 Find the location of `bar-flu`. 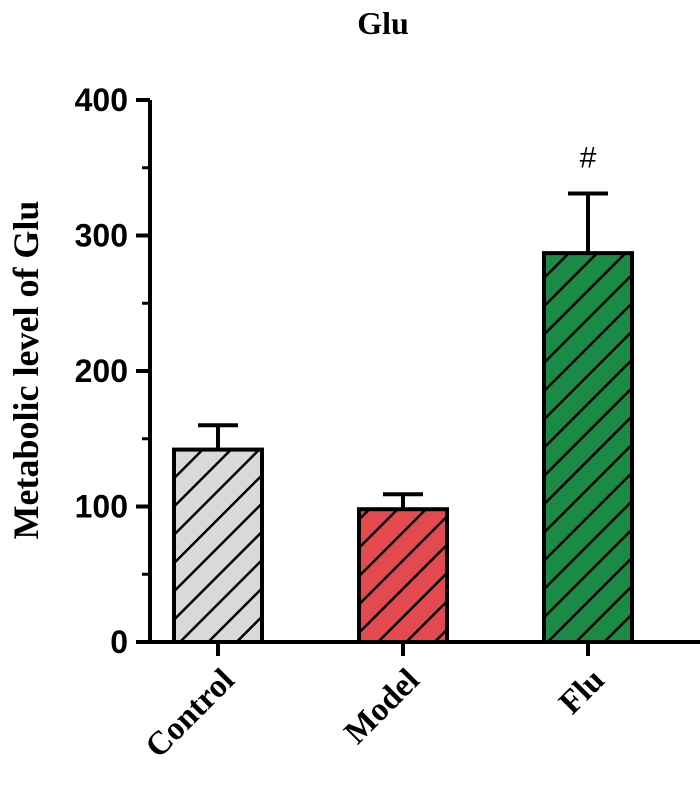

bar-flu is located at coordinates (588, 448).